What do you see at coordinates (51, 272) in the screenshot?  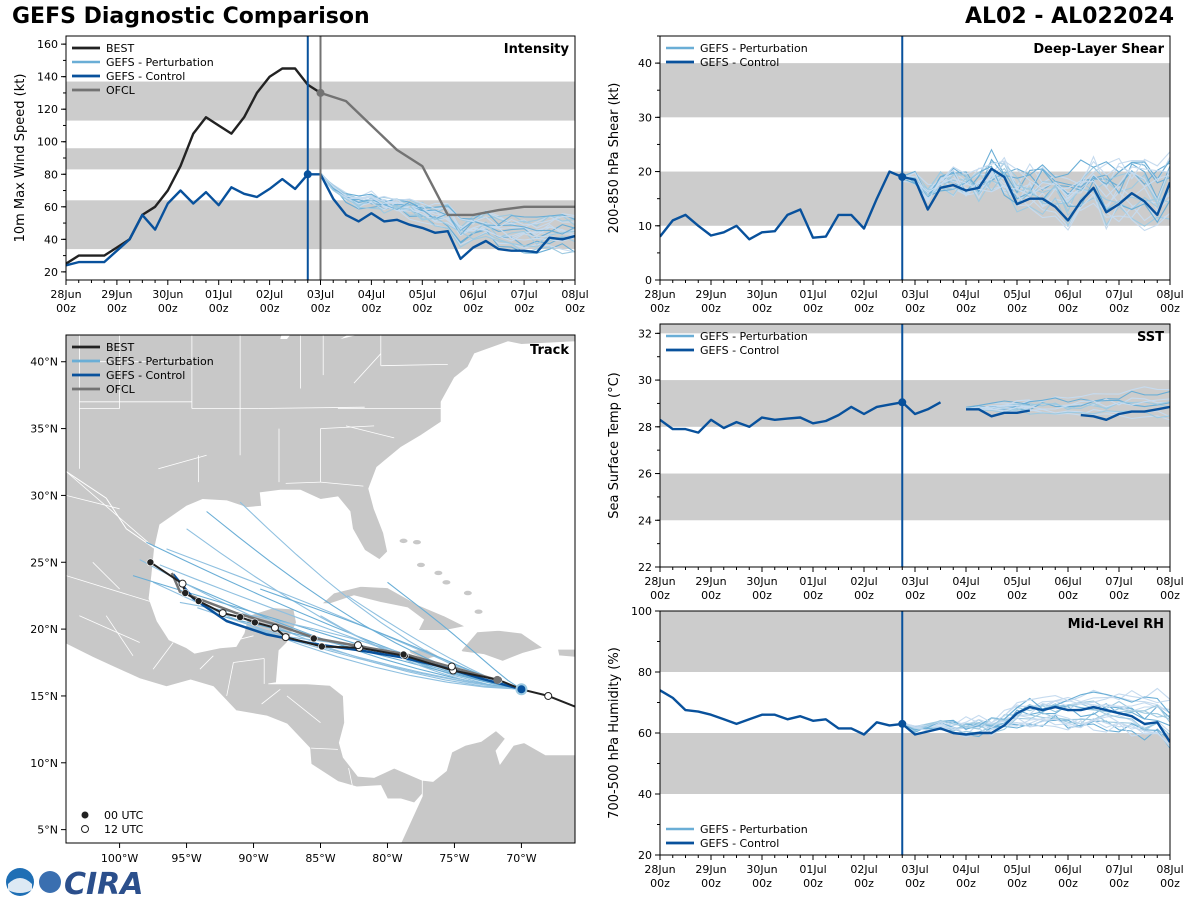 I see `intensity-y-tick-label: 20` at bounding box center [51, 272].